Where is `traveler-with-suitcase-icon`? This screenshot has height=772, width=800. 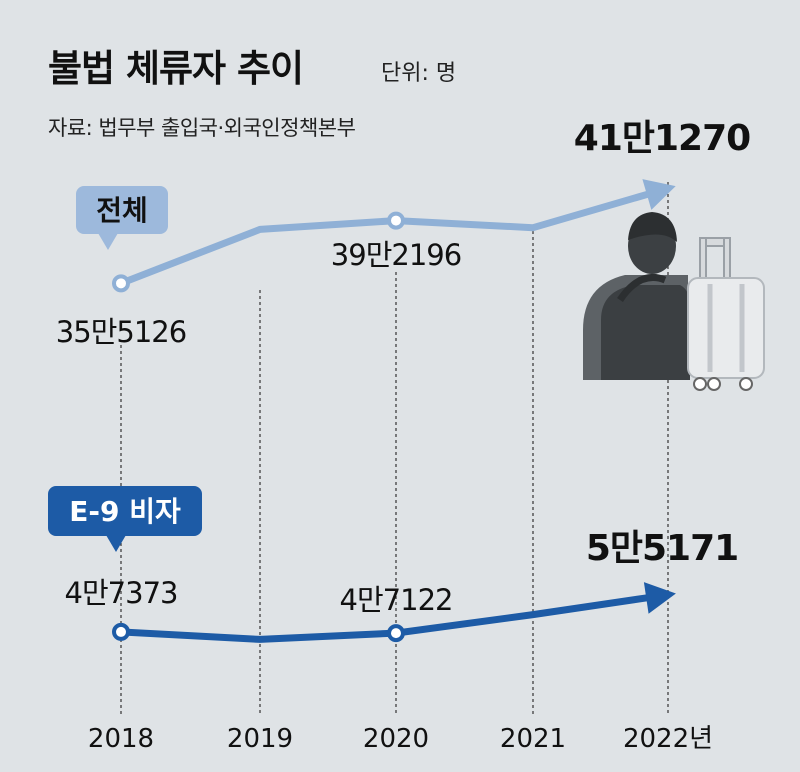 traveler-with-suitcase-icon is located at coordinates (674, 301).